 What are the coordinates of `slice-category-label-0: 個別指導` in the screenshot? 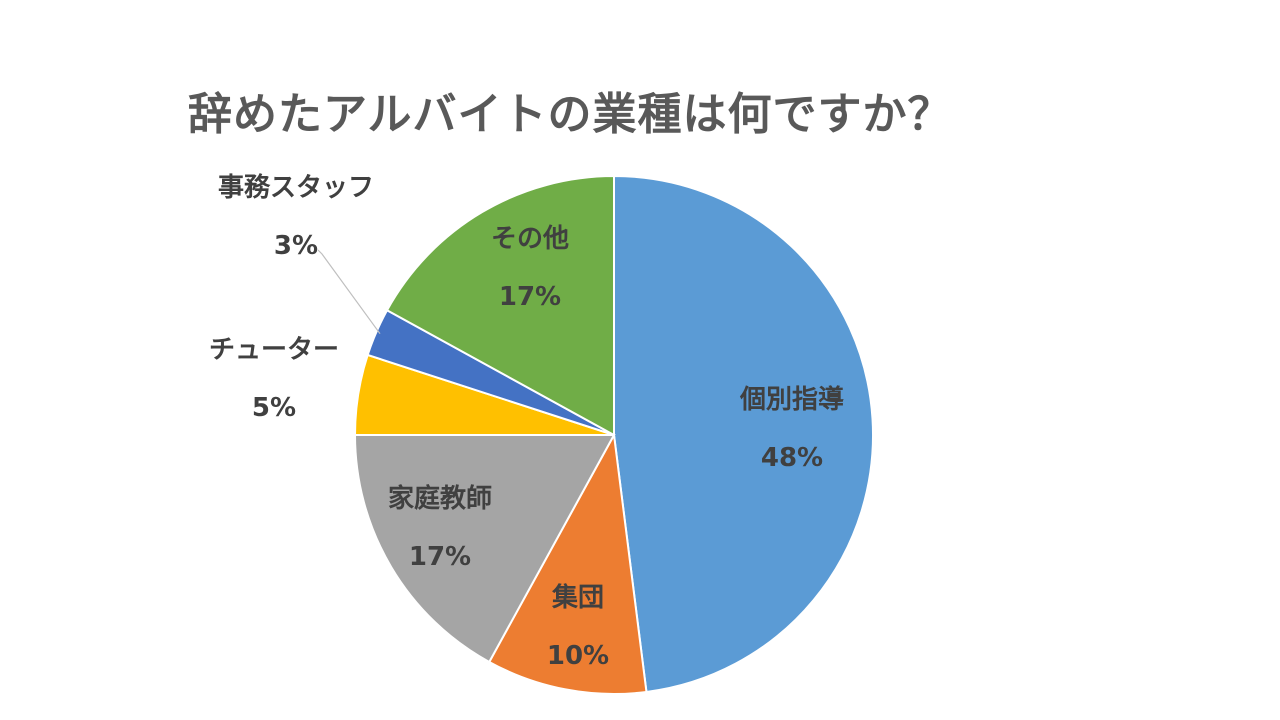 It's located at (791, 399).